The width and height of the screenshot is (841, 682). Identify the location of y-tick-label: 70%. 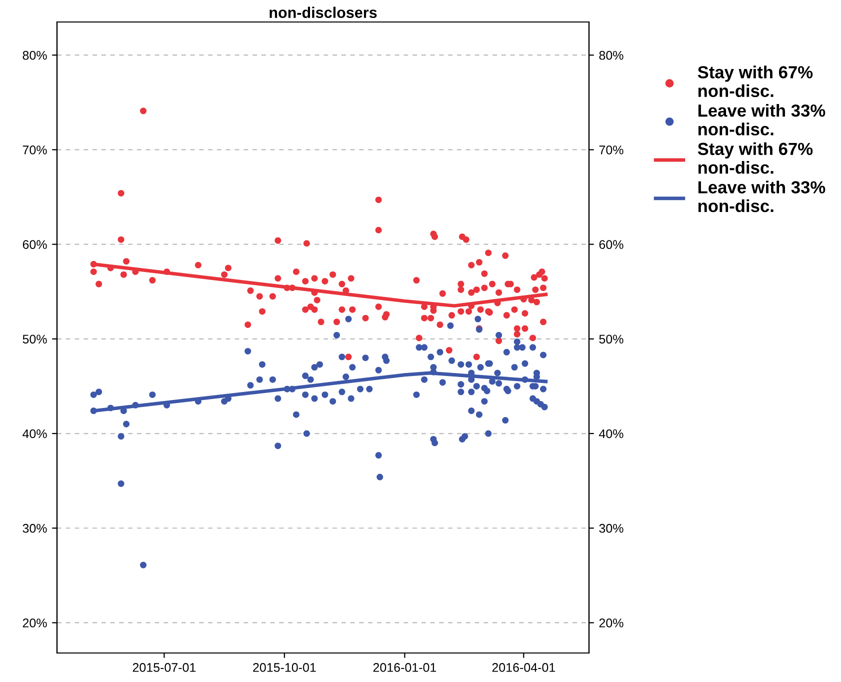
(34, 150).